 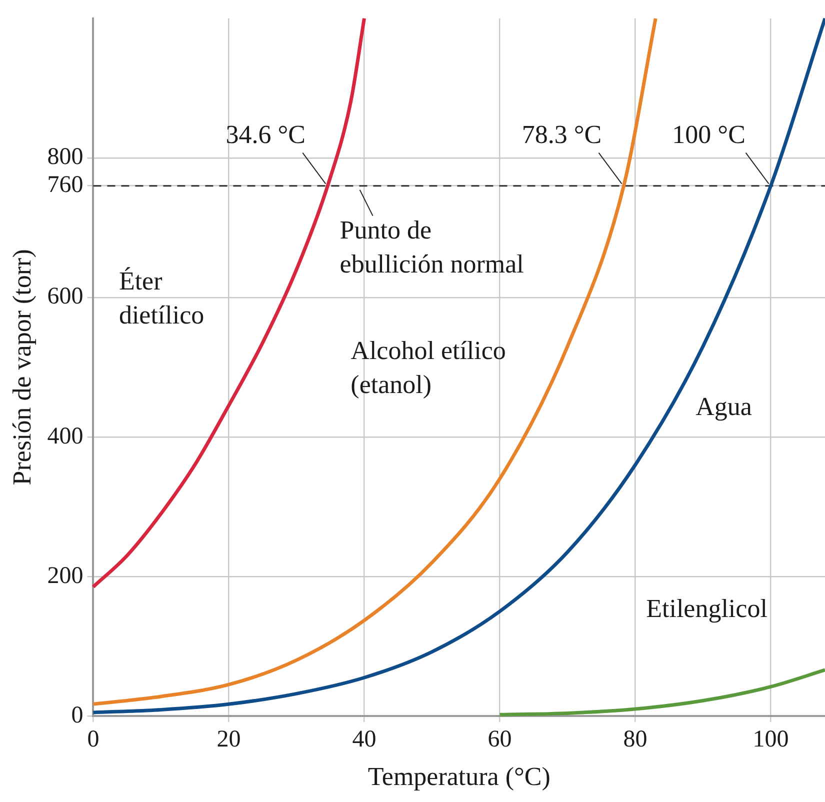 What do you see at coordinates (65, 436) in the screenshot?
I see `y-tick-label: 400` at bounding box center [65, 436].